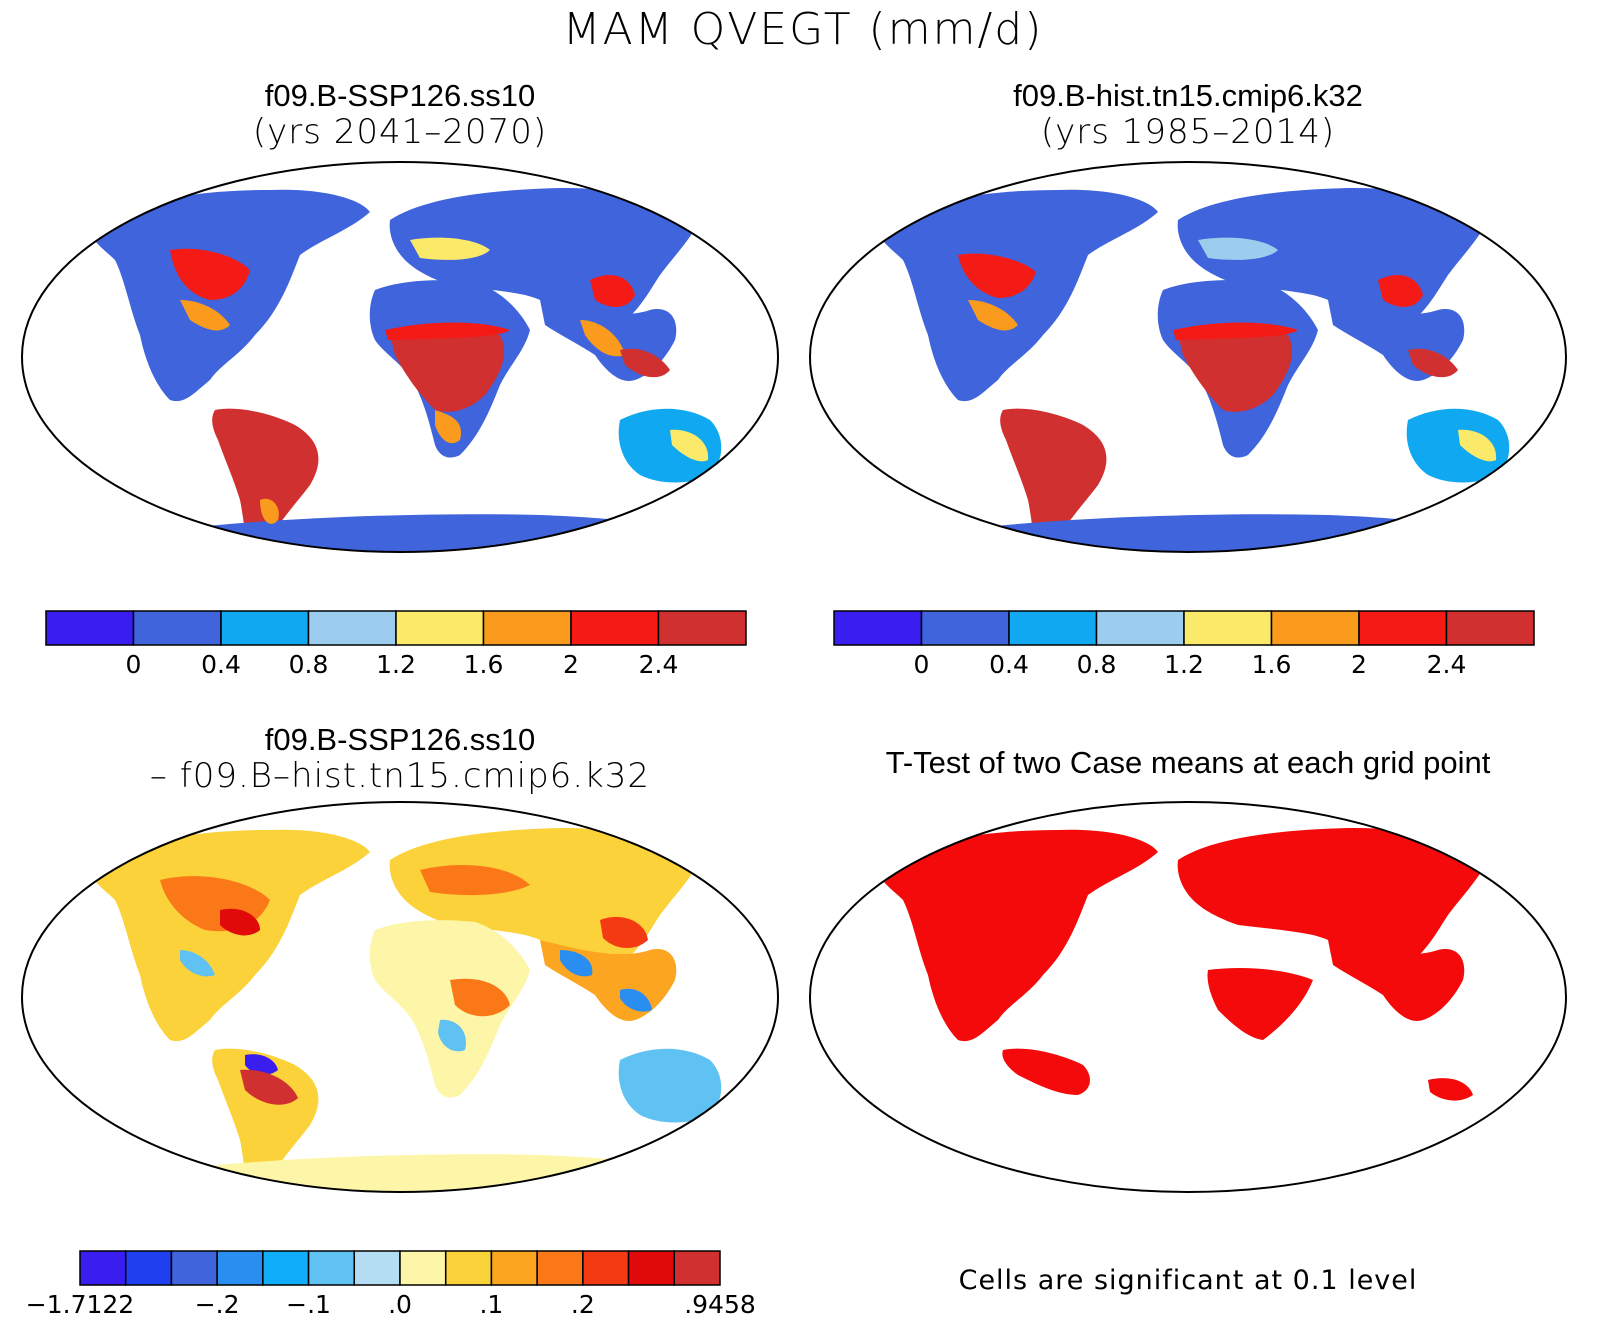 The height and width of the screenshot is (1323, 1606). I want to click on colorbar-tick-label: .1, so click(491, 1304).